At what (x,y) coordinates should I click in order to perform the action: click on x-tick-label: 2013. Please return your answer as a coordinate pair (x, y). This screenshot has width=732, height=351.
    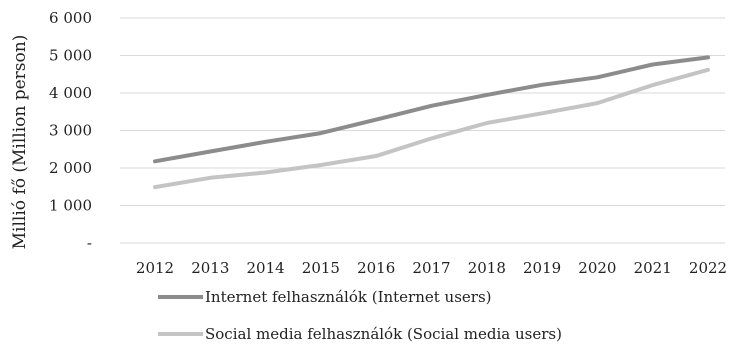
    Looking at the image, I should click on (210, 268).